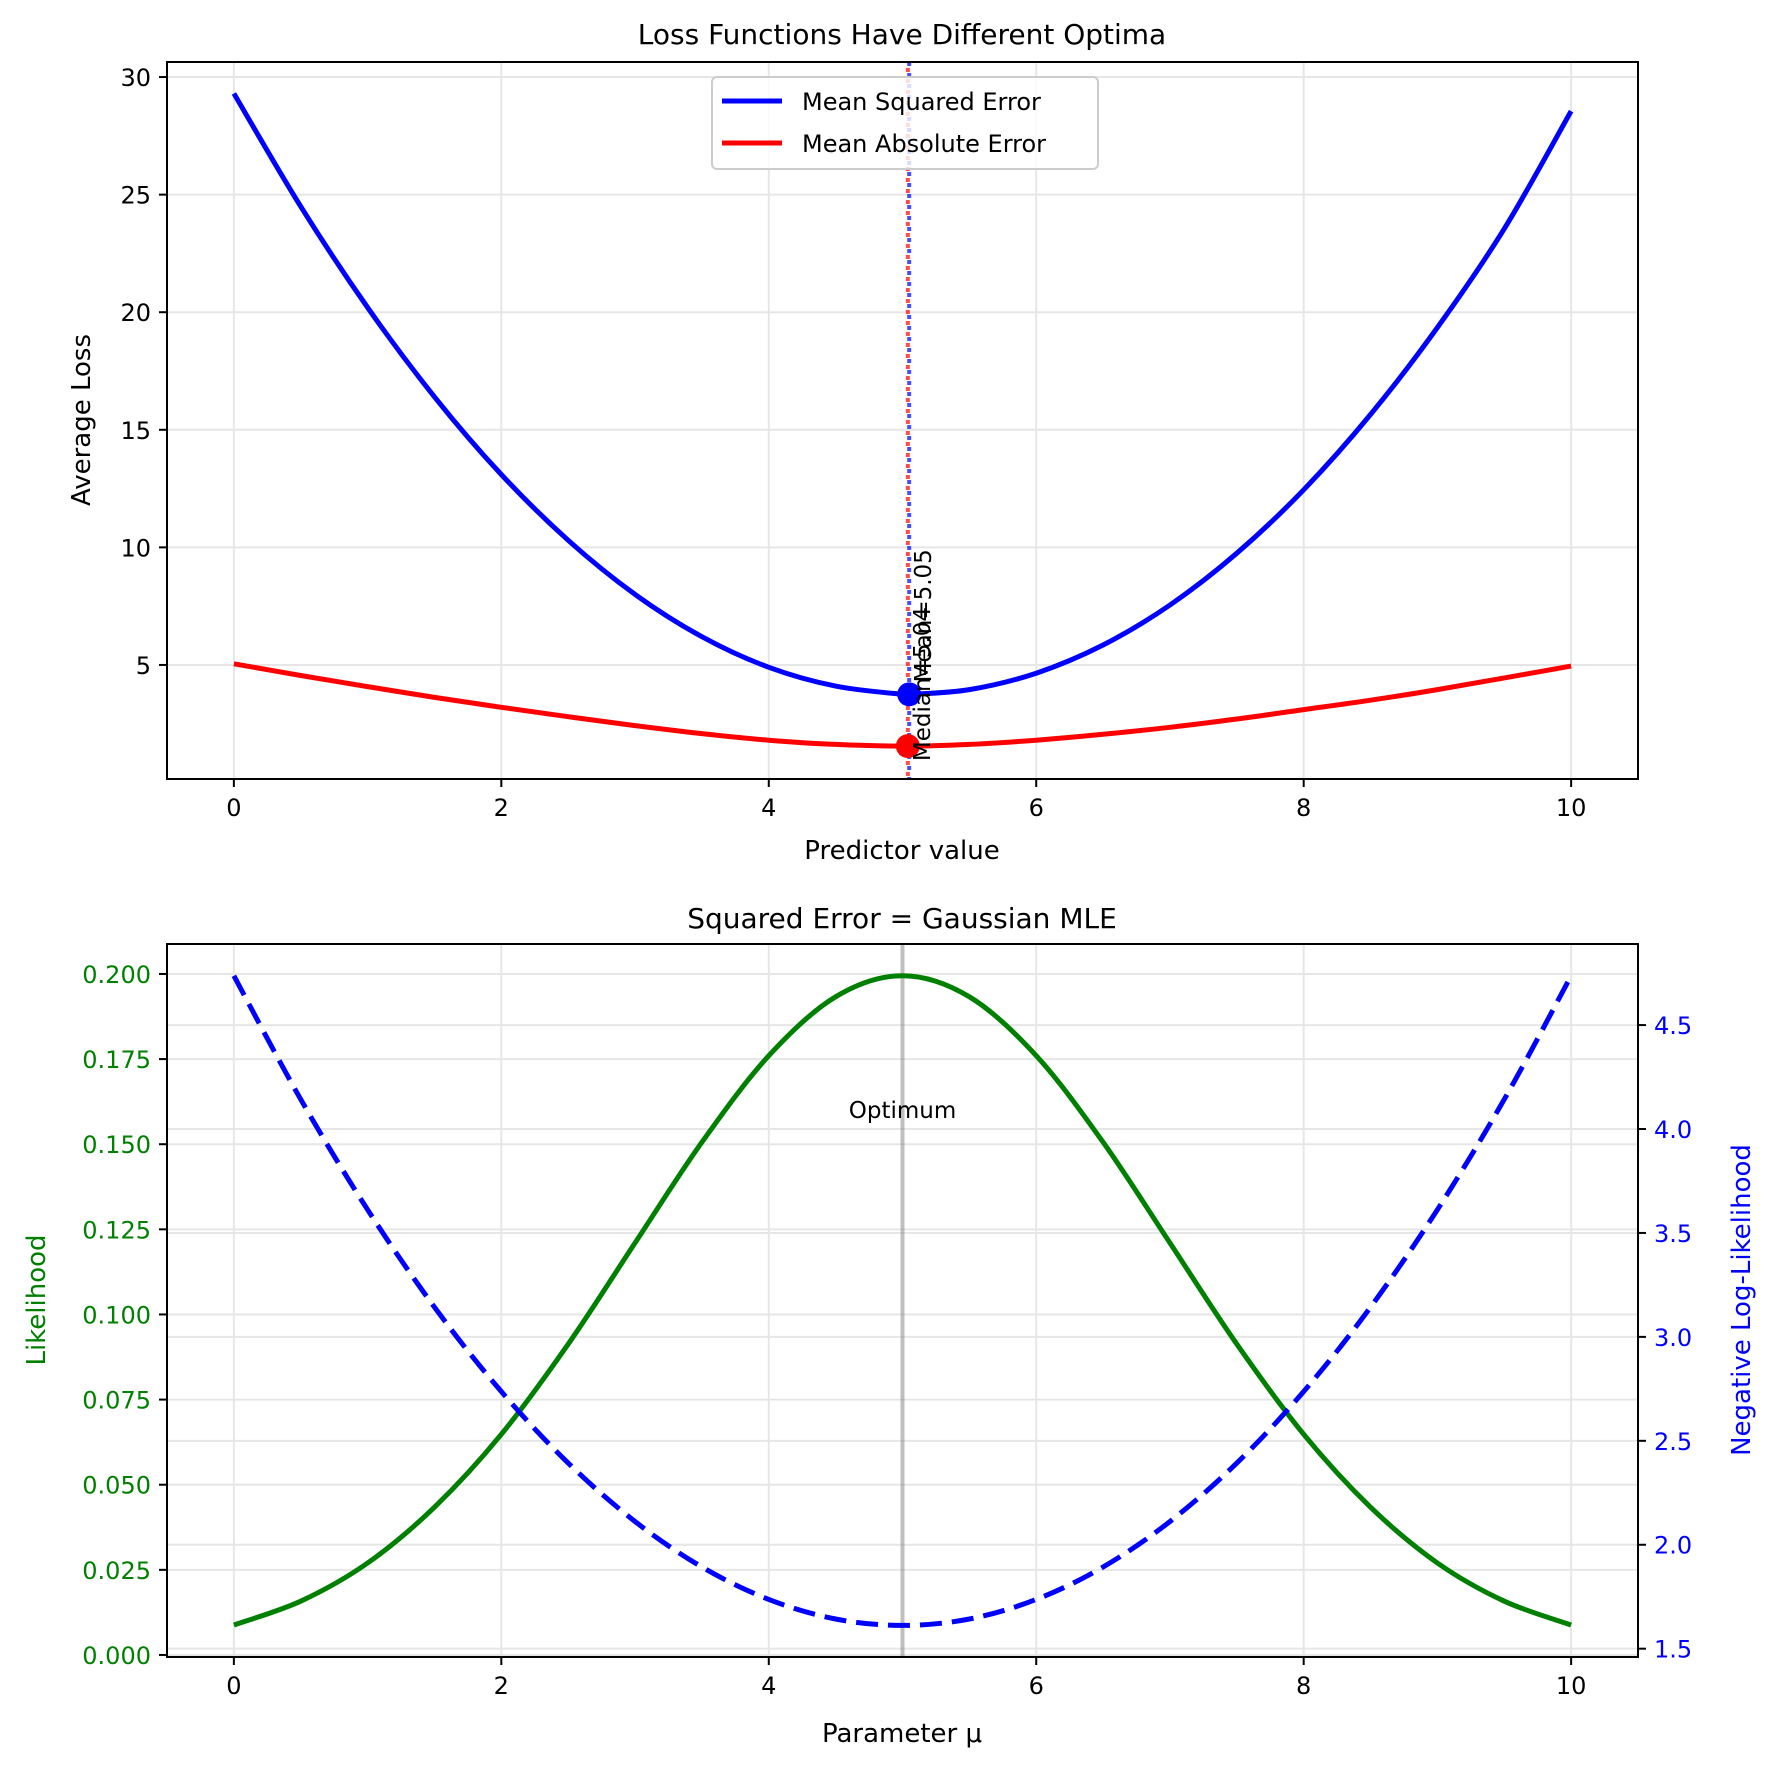 This screenshot has height=1768, width=1765. Describe the element at coordinates (902, 1734) in the screenshot. I see `mle-chart-x-label: Parameter μ` at that location.